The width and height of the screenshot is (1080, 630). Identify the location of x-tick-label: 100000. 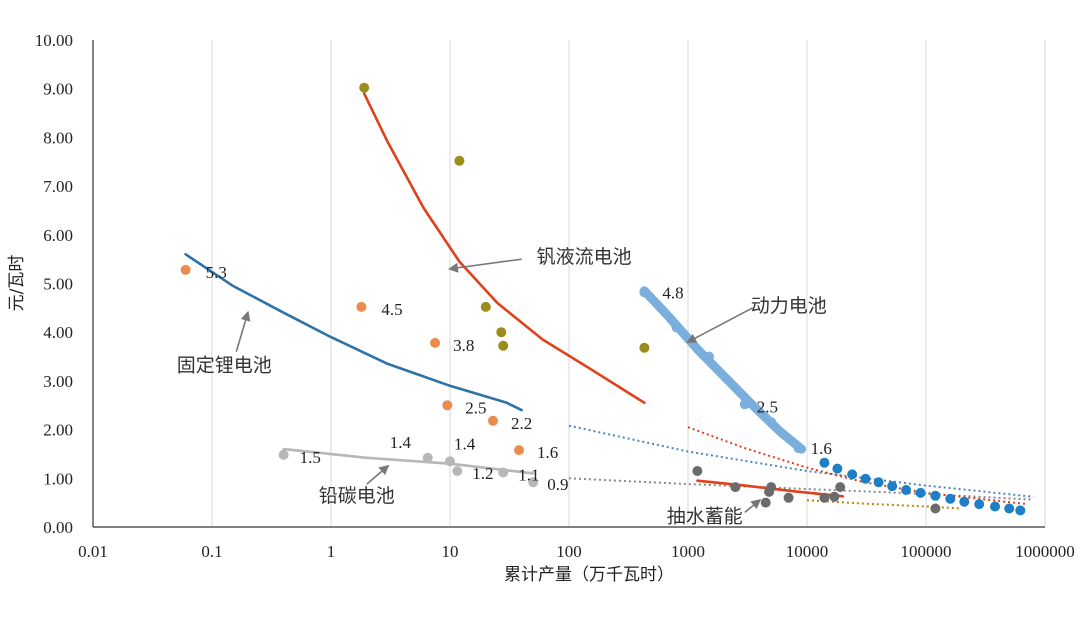
(926, 551).